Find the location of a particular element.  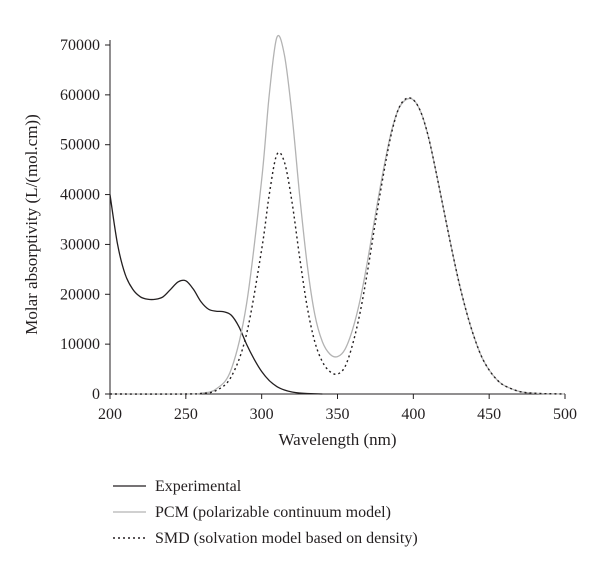

x-tick-label: 250 is located at coordinates (186, 414).